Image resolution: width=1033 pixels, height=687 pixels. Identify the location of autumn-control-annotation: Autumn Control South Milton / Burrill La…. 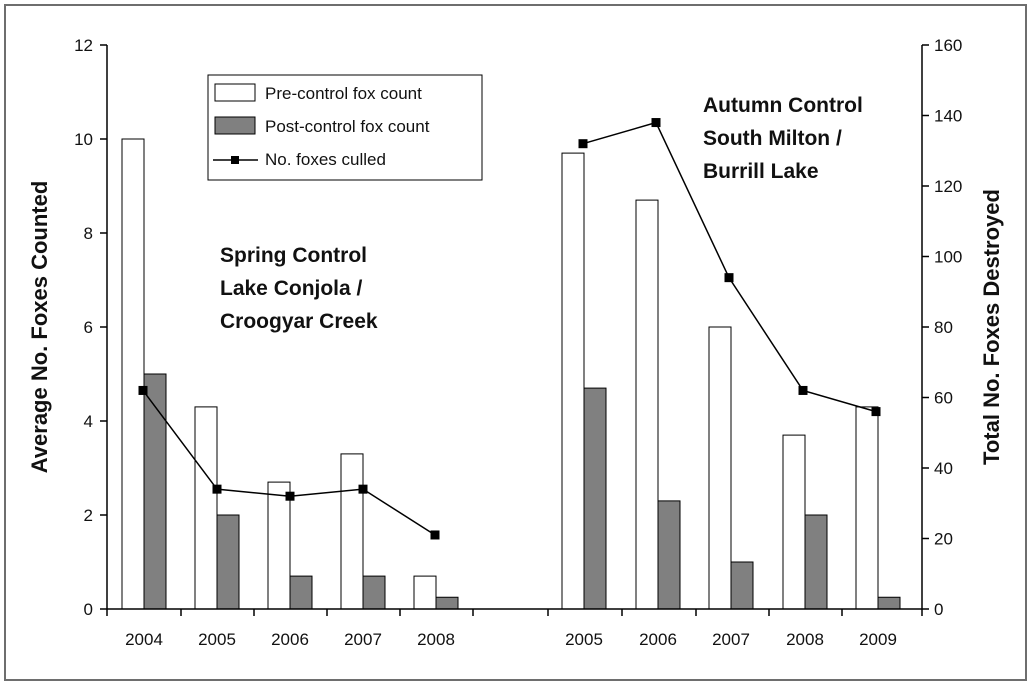
(783, 138).